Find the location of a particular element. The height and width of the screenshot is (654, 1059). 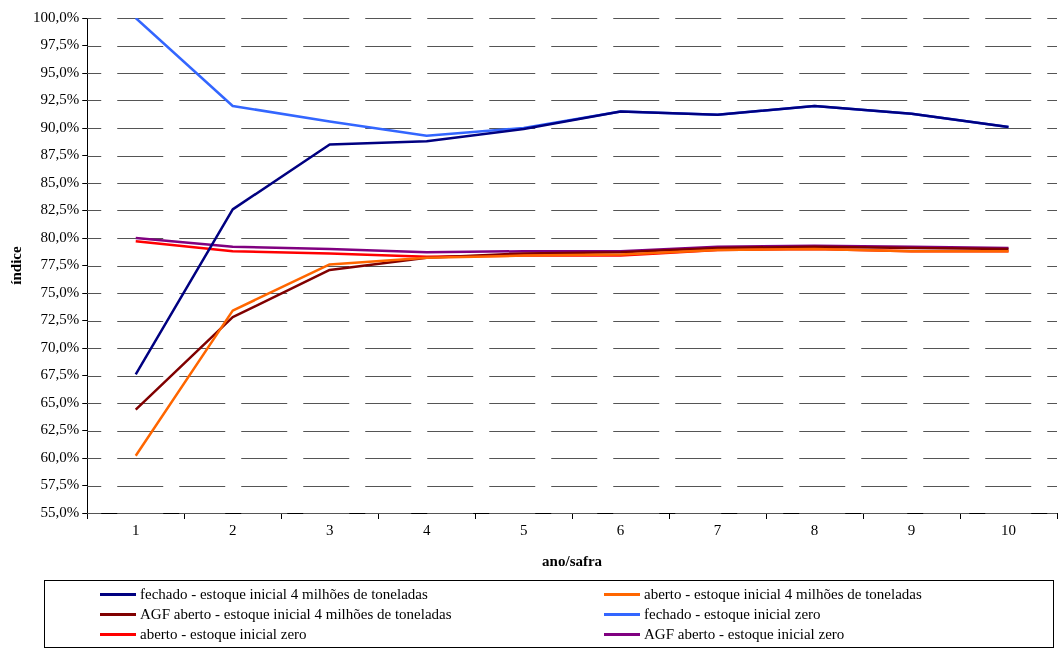

y-axis-title: índice is located at coordinates (15, 265).